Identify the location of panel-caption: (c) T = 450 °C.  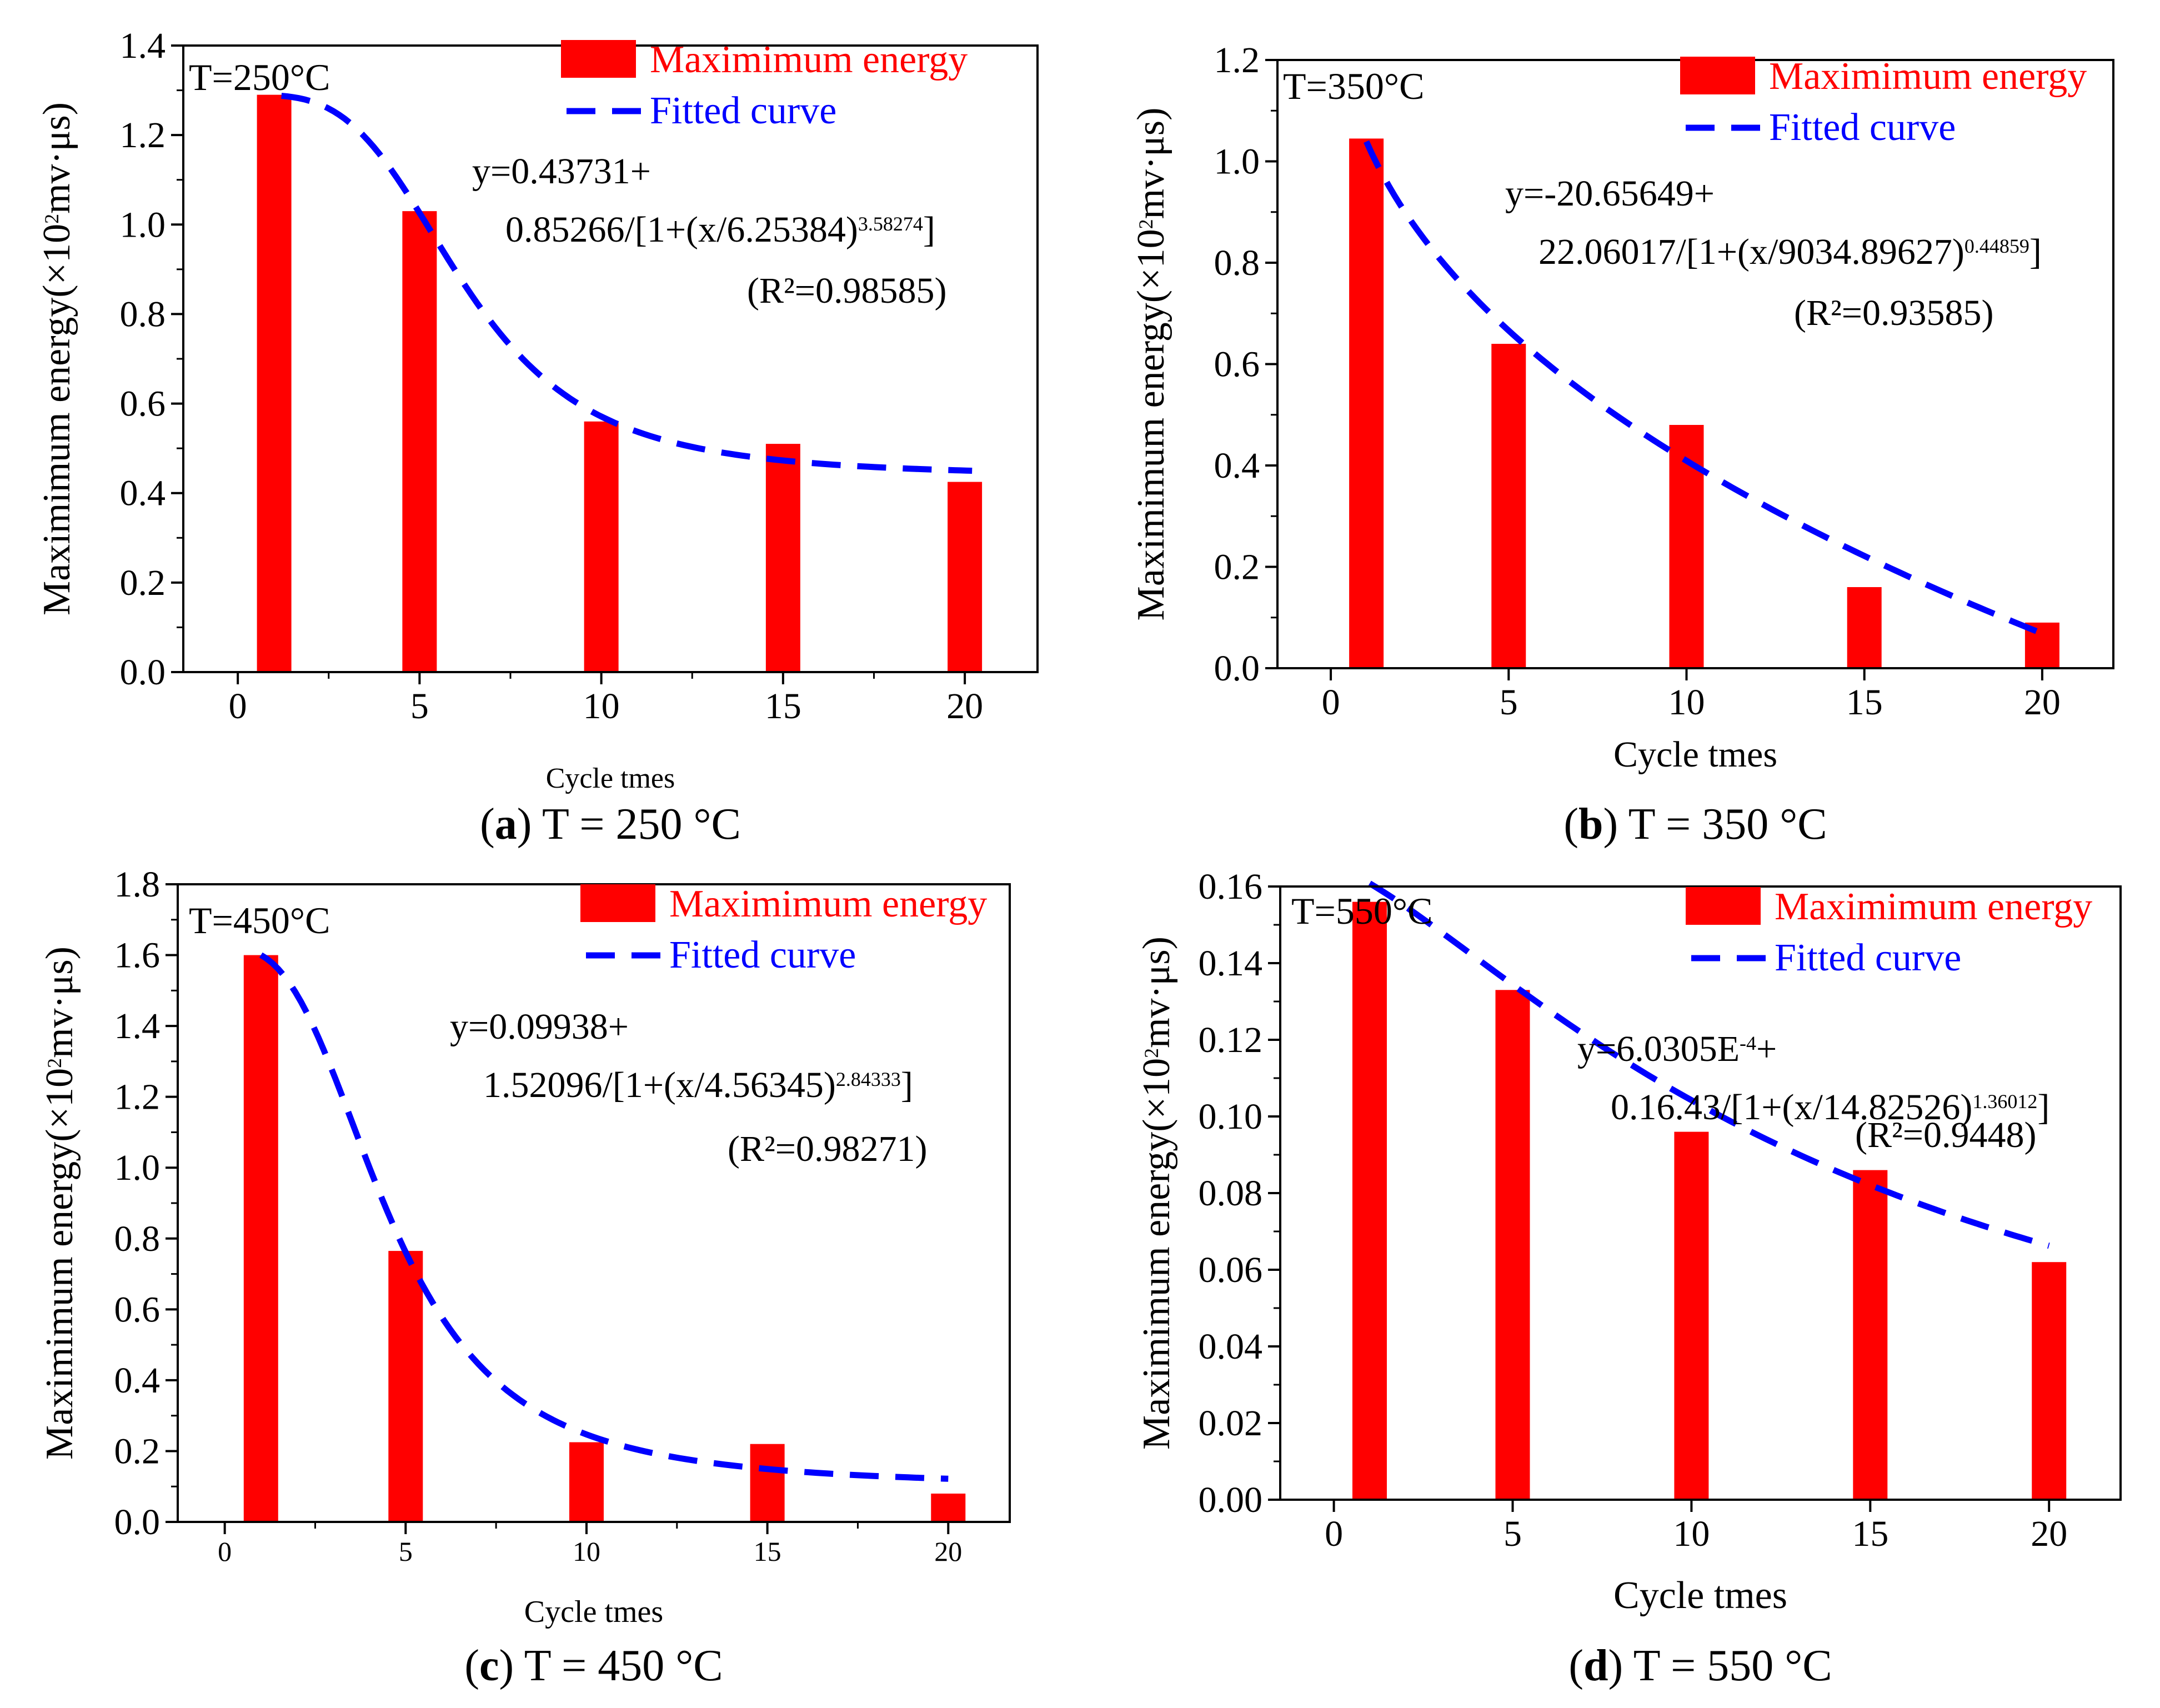
(594, 1665).